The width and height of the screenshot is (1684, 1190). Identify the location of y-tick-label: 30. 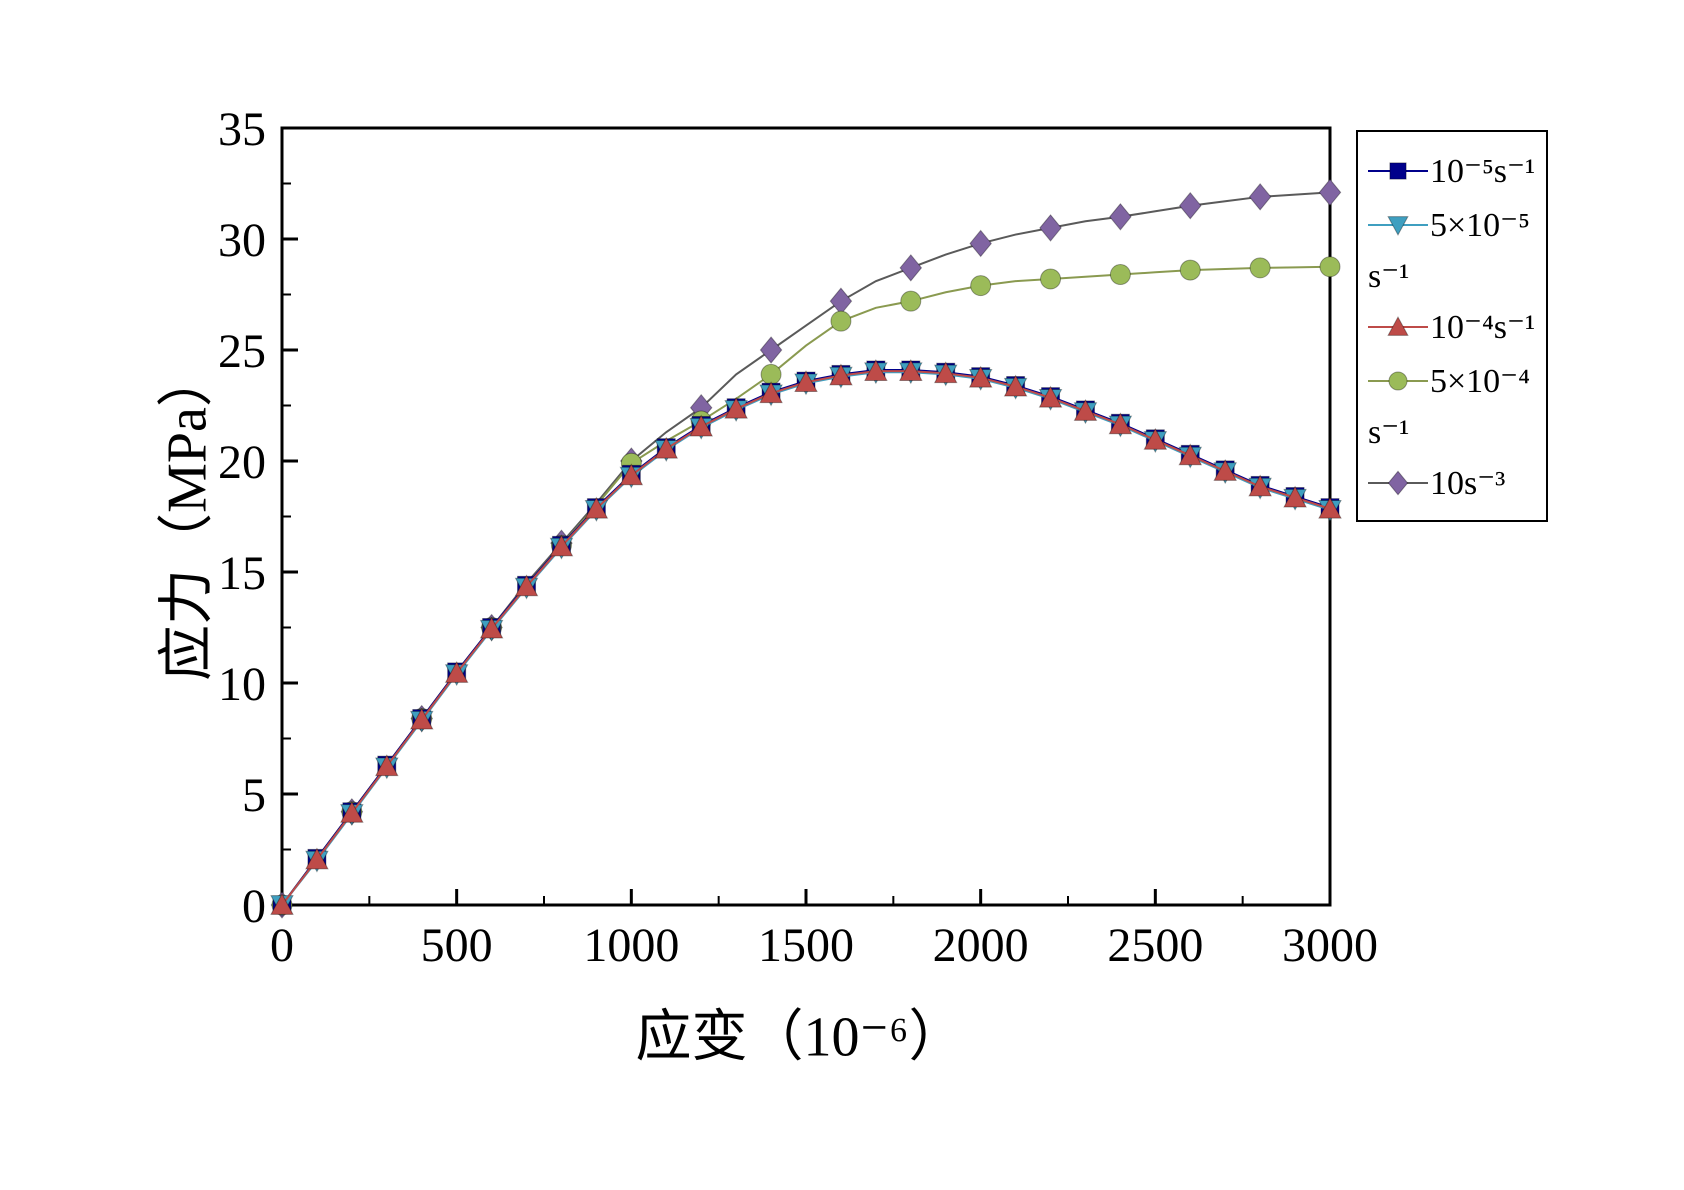
(242, 240).